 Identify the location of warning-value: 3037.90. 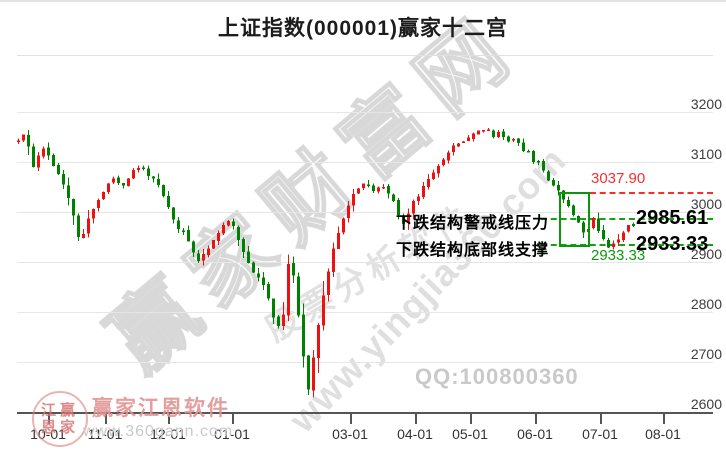
(618, 178).